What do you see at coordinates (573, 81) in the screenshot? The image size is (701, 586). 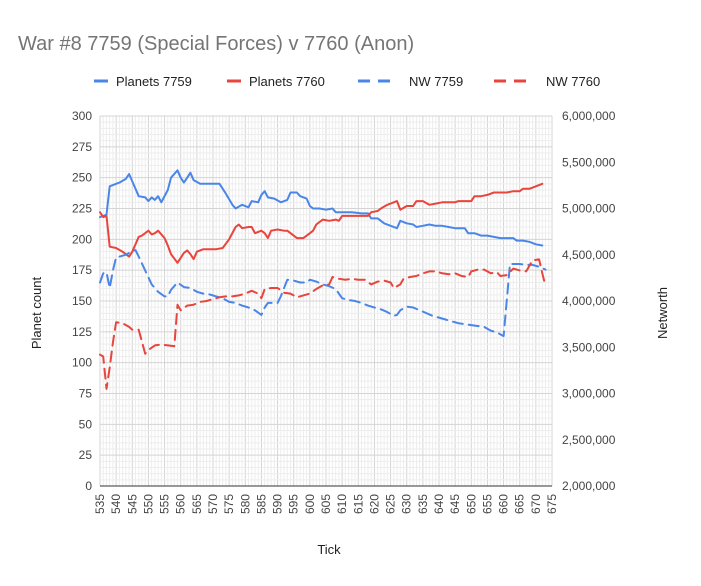 I see `legend-label-nw-7760: NW 7760` at bounding box center [573, 81].